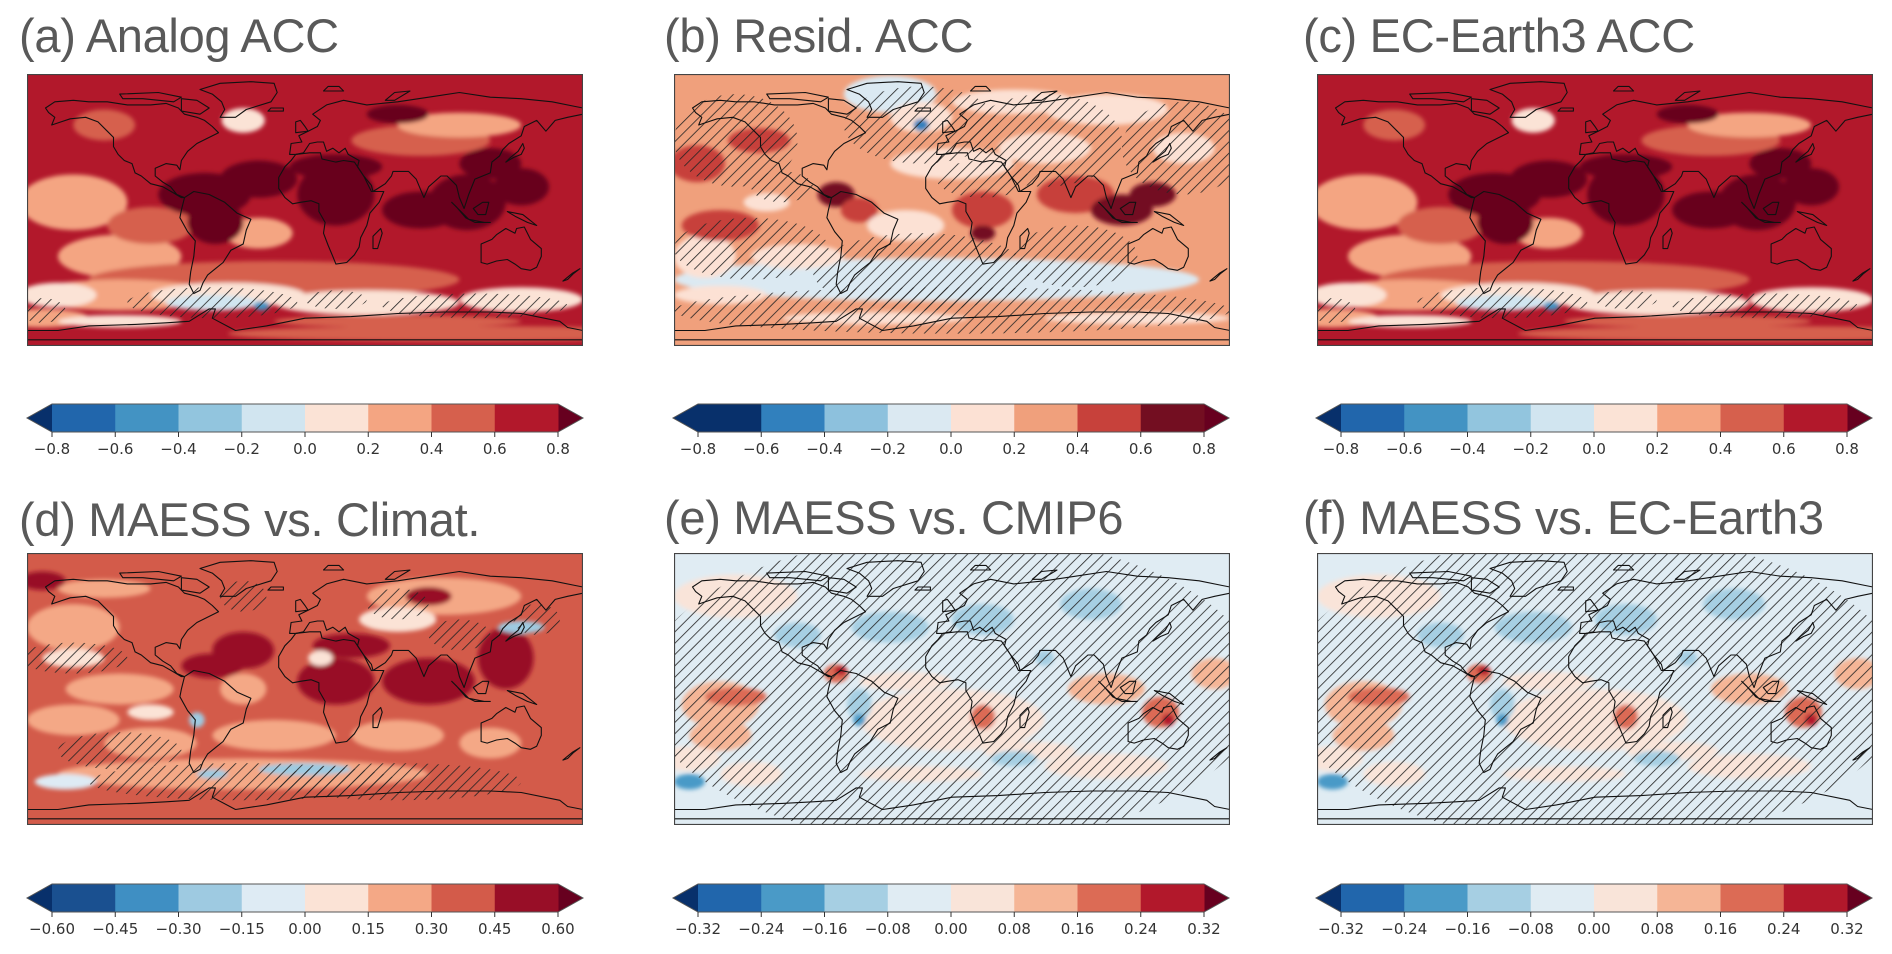 The height and width of the screenshot is (954, 1892). What do you see at coordinates (1404, 929) in the screenshot?
I see `colorbar-tick-label: −0.24` at bounding box center [1404, 929].